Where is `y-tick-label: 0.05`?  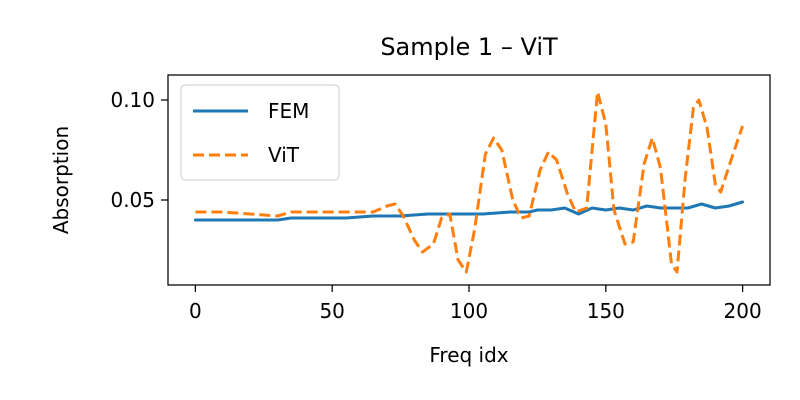 y-tick-label: 0.05 is located at coordinates (132, 200).